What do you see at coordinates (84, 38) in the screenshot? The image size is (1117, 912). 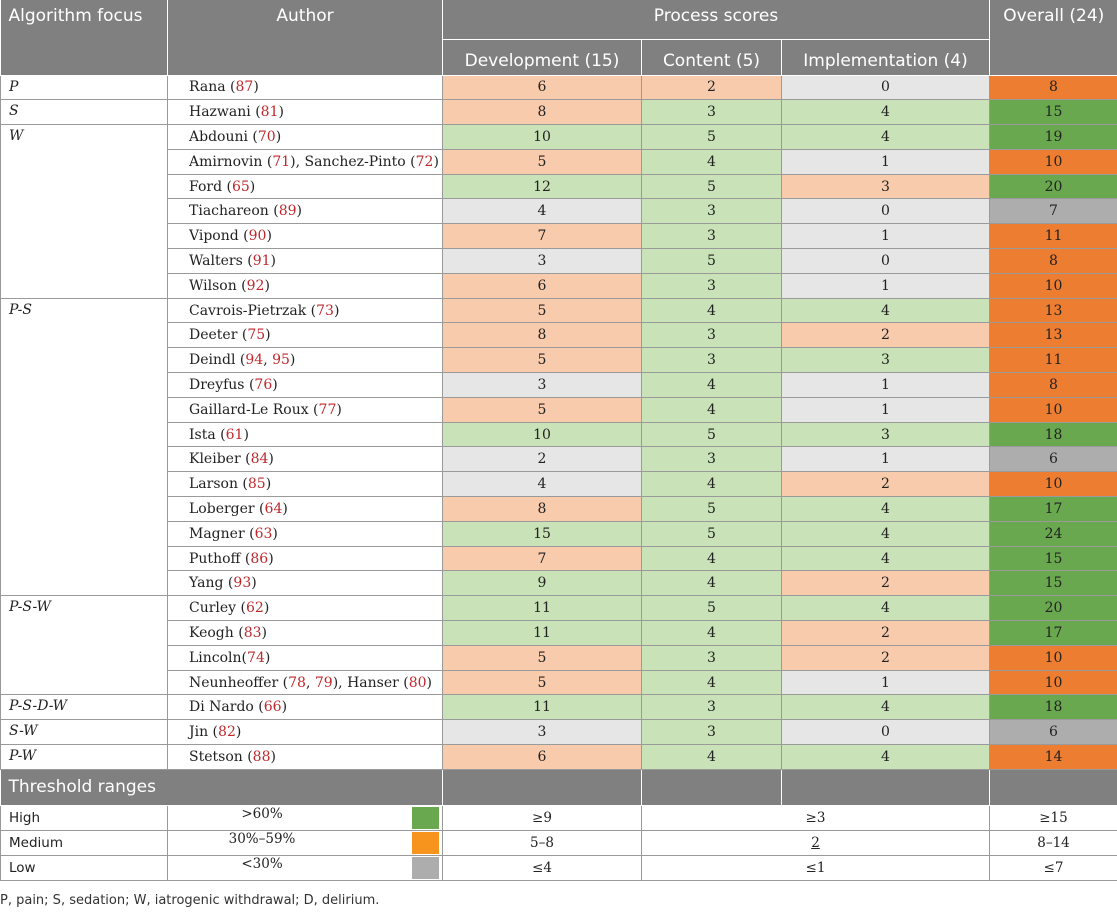 I see `header-algorithm-focus: Algorithm focus` at bounding box center [84, 38].